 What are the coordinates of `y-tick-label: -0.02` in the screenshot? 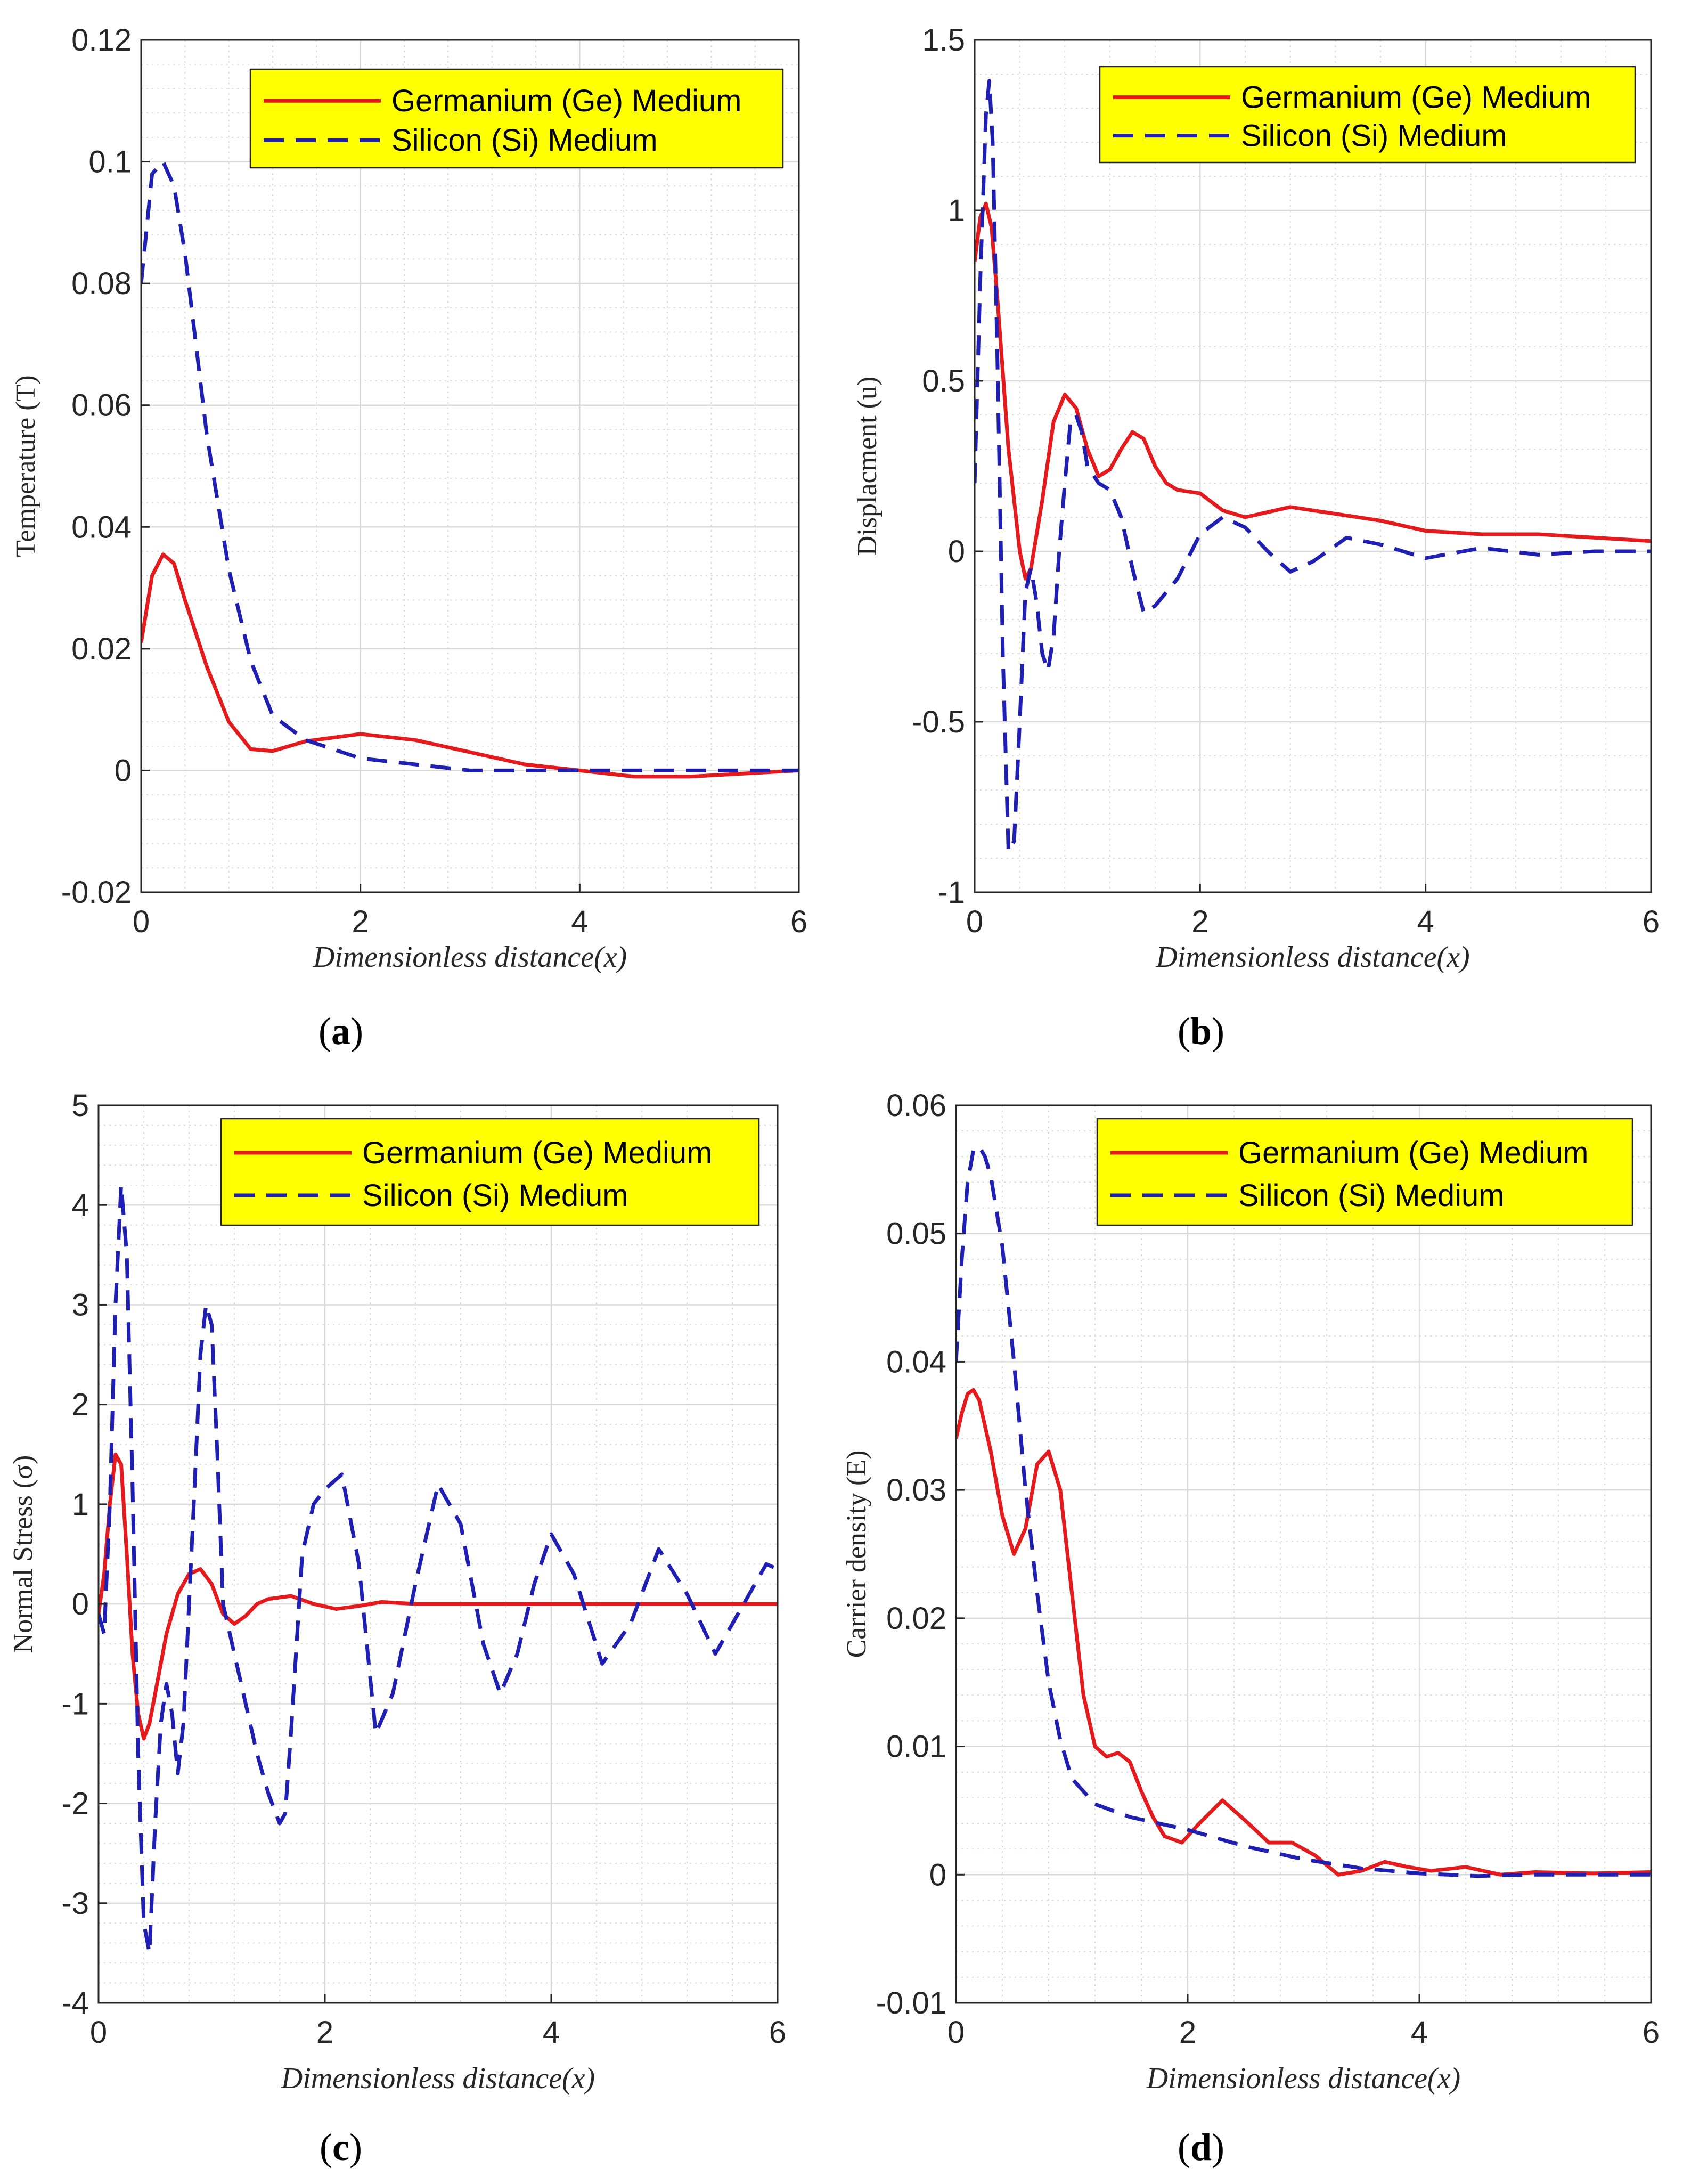 It's located at (96, 893).